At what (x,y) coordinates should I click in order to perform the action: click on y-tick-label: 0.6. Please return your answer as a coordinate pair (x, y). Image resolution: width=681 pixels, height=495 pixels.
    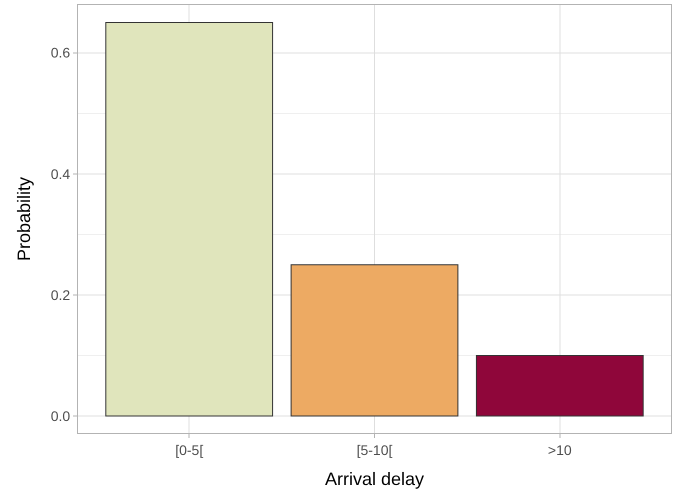
    Looking at the image, I should click on (60, 52).